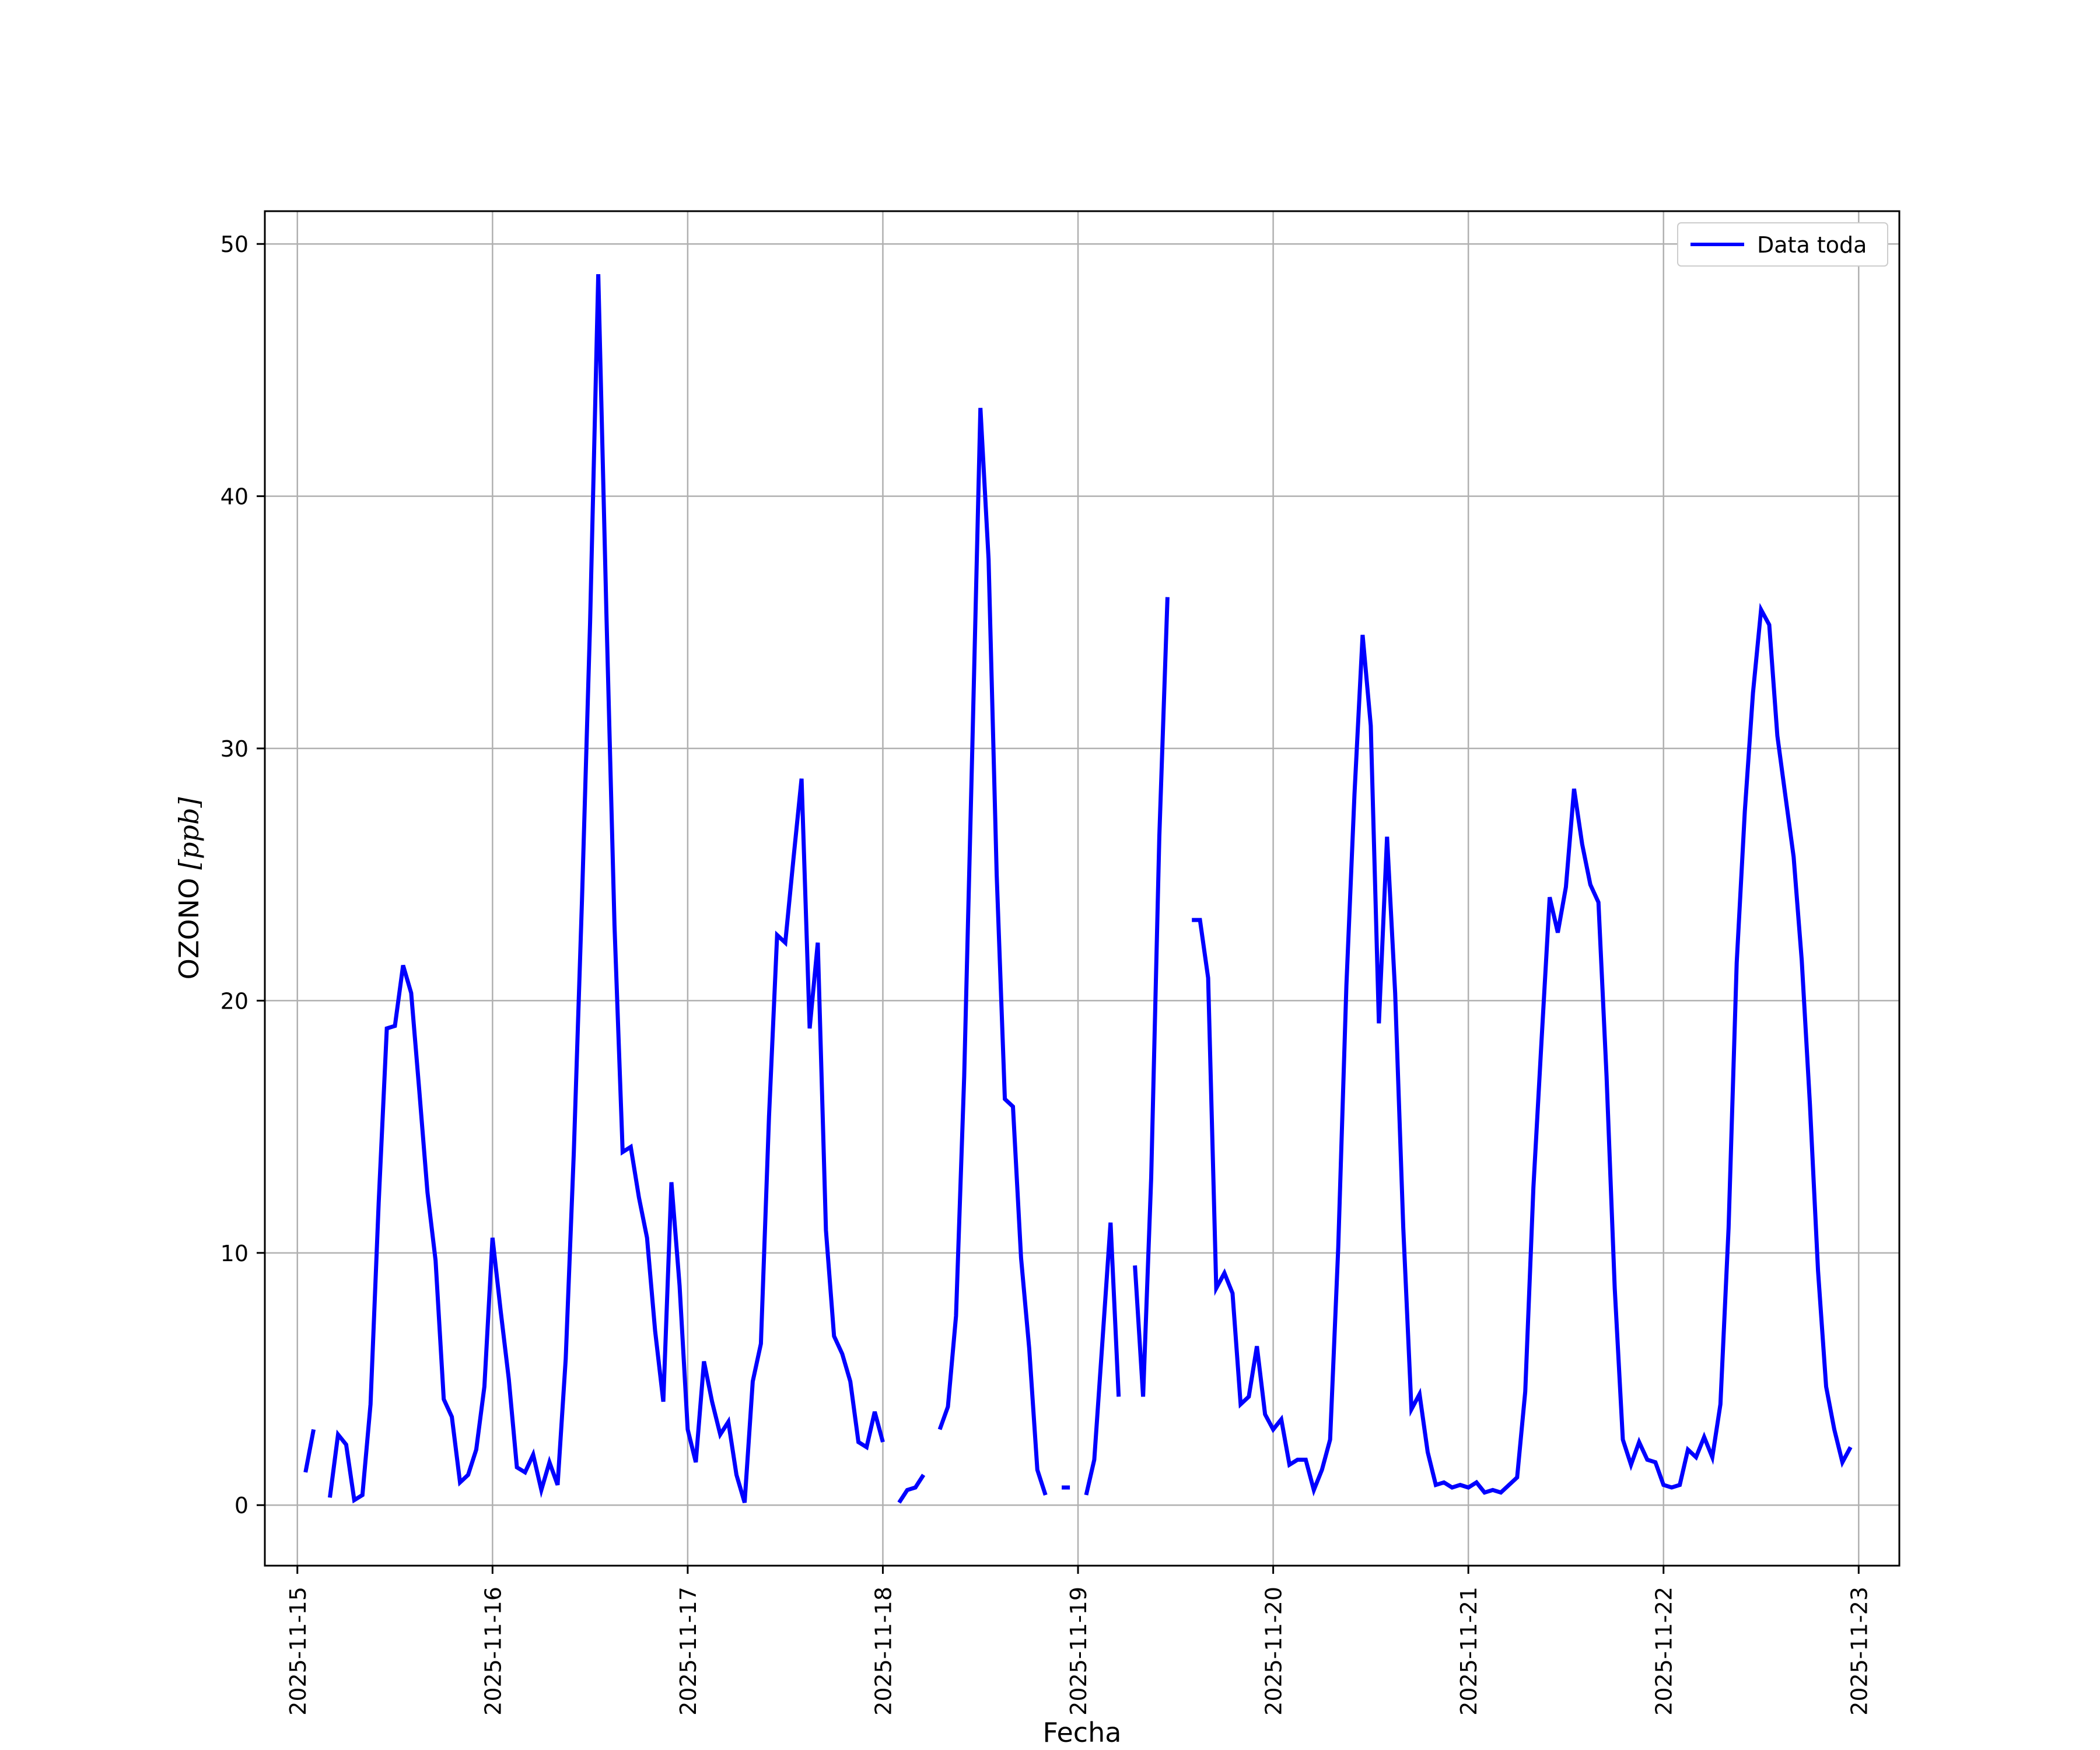 The image size is (2100, 1750). I want to click on y-tick-label: 40, so click(235, 497).